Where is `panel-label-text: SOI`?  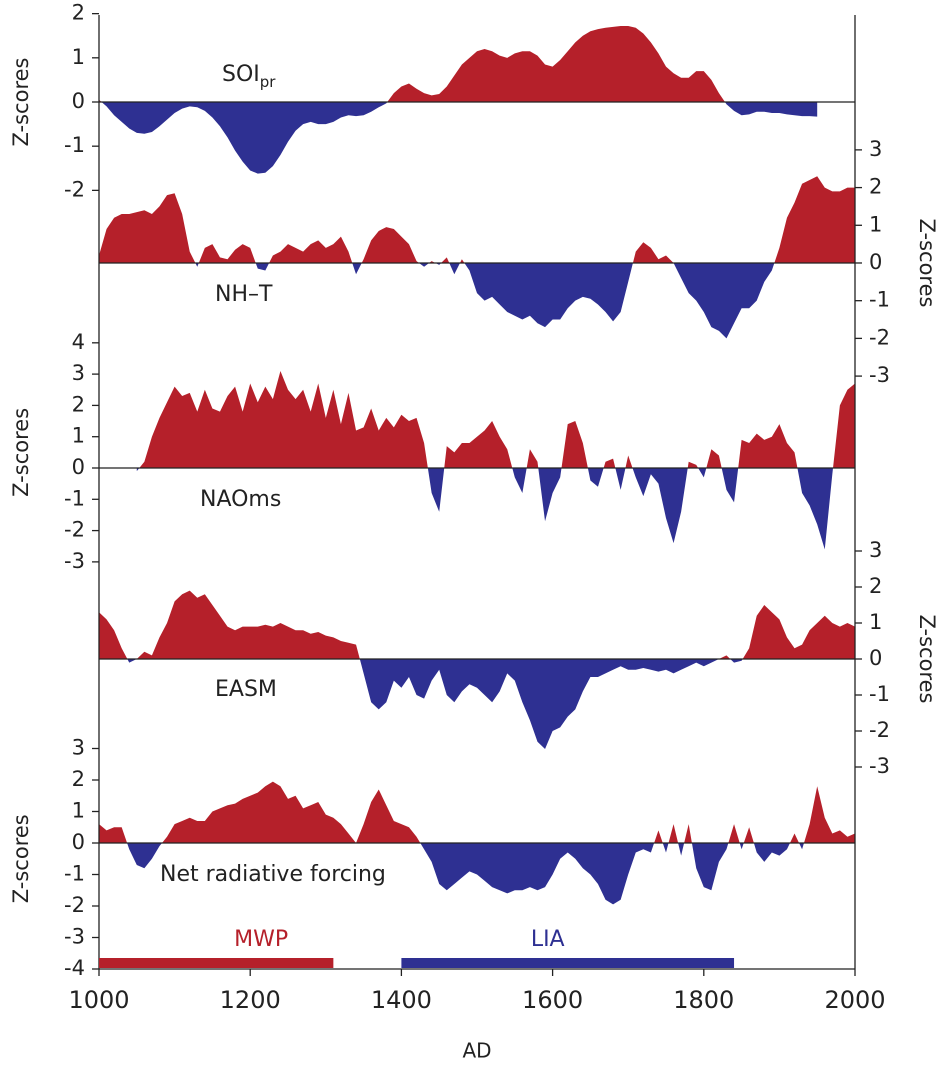 panel-label-text: SOI is located at coordinates (241, 74).